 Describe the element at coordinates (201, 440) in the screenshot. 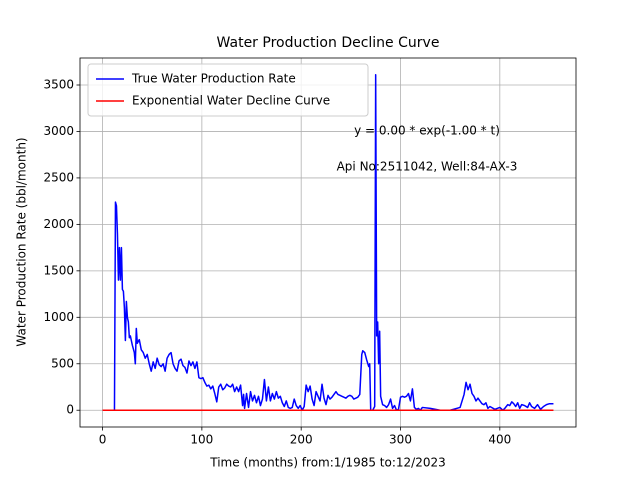

I see `x-tick-label: 100` at that location.